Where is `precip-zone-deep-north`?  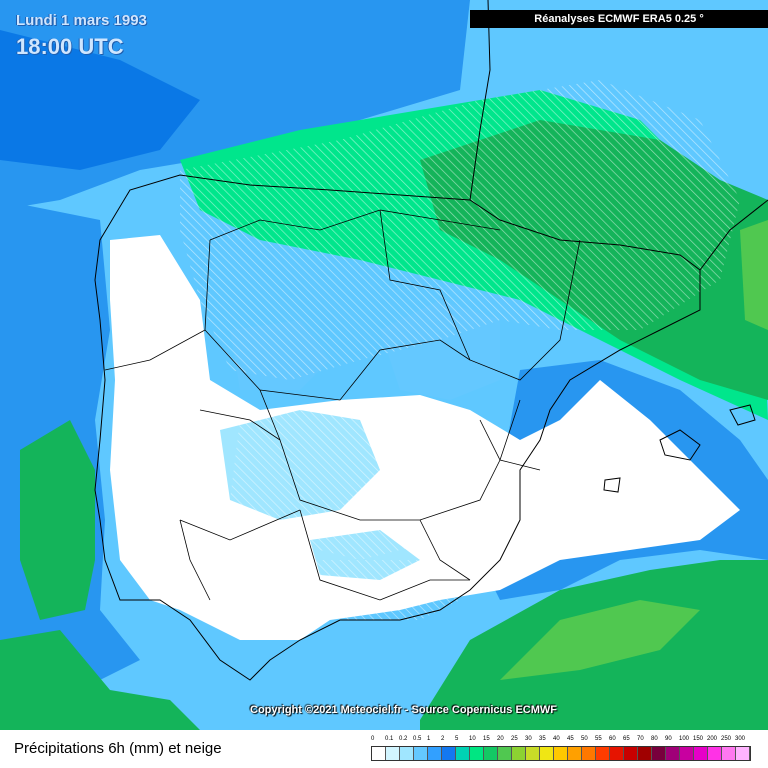 precip-zone-deep-north is located at coordinates (100, 100).